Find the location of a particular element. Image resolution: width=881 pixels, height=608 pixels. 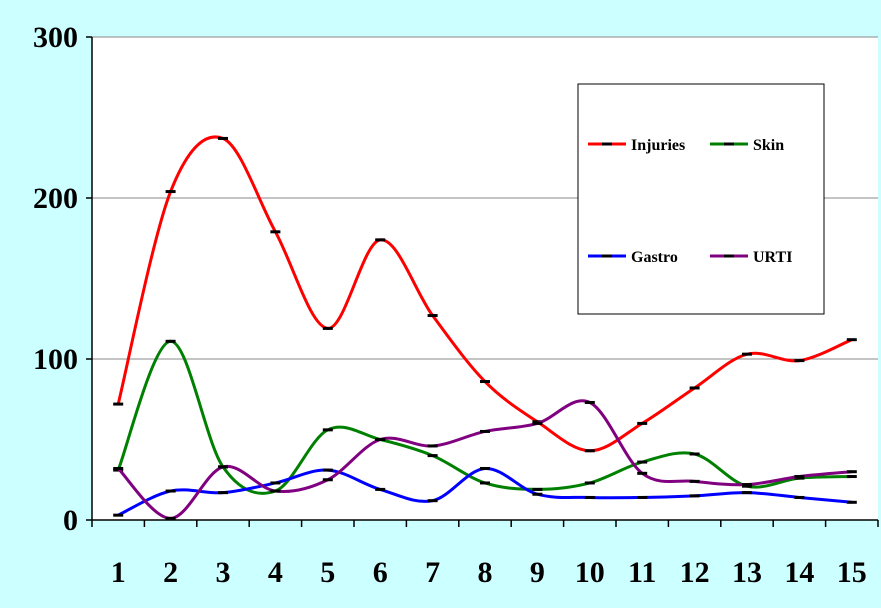

y-axis-ticks: 0 100 200 300 is located at coordinates (62, 279).